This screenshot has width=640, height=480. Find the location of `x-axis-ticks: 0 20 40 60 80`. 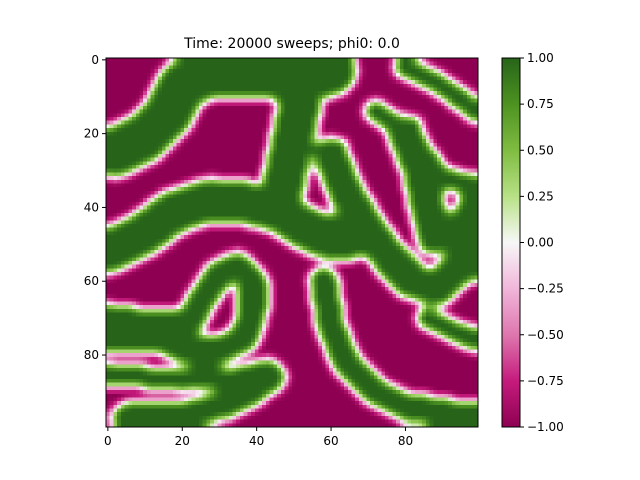

x-axis-ticks: 0 20 40 60 80 is located at coordinates (258, 437).